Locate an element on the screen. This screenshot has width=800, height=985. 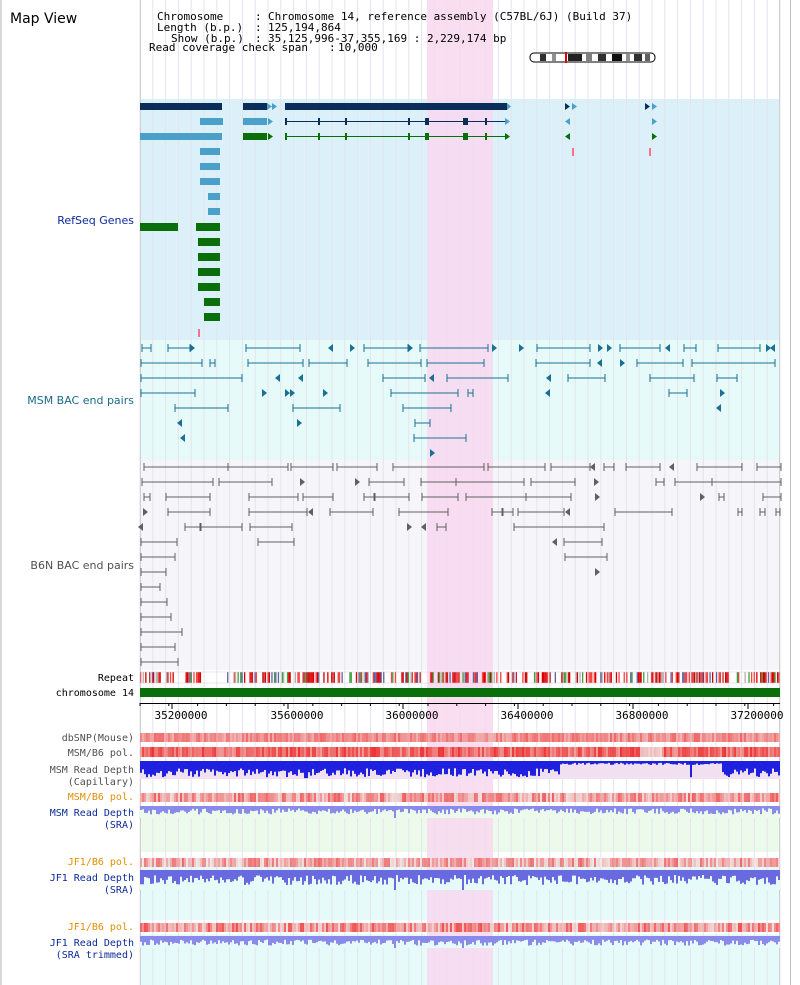
repeat-track is located at coordinates (460, 677).